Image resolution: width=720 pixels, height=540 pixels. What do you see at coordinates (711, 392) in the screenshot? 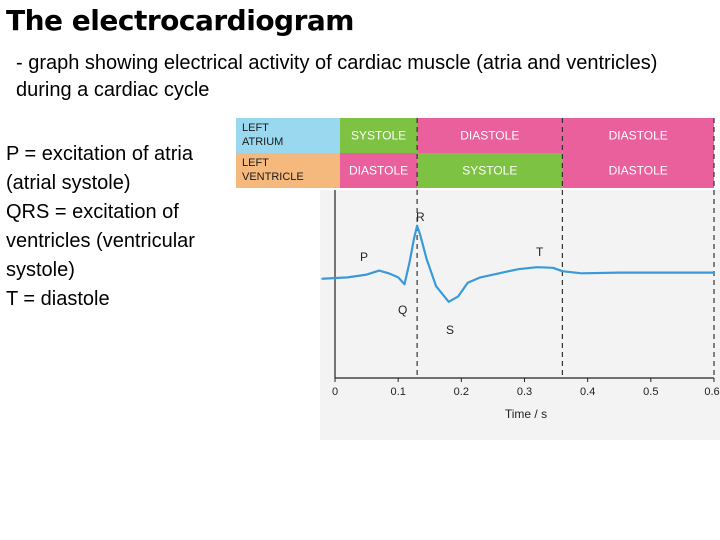
I see `x-tick-label: 0.6` at bounding box center [711, 392].